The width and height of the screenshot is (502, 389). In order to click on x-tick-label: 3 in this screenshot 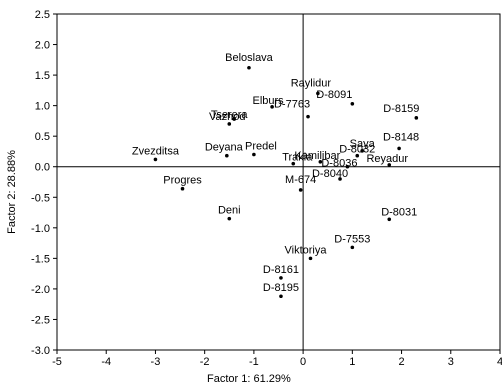, I will do `click(451, 362)`.